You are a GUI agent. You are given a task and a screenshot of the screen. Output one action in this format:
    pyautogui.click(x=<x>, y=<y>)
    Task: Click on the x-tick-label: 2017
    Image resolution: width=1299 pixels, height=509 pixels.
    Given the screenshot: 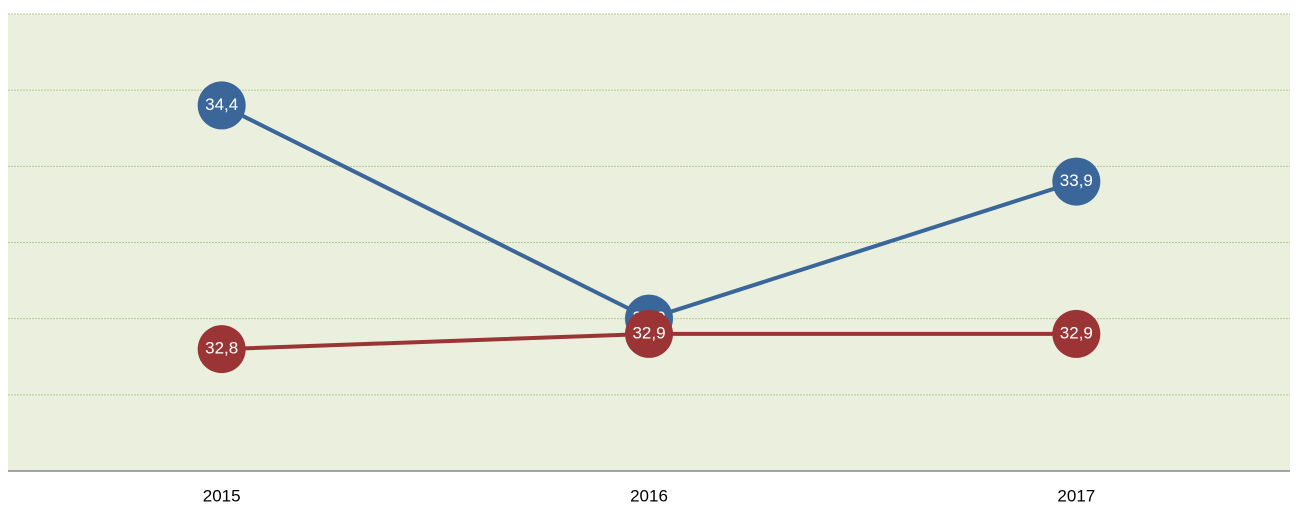 What is the action you would take?
    pyautogui.click(x=1076, y=495)
    